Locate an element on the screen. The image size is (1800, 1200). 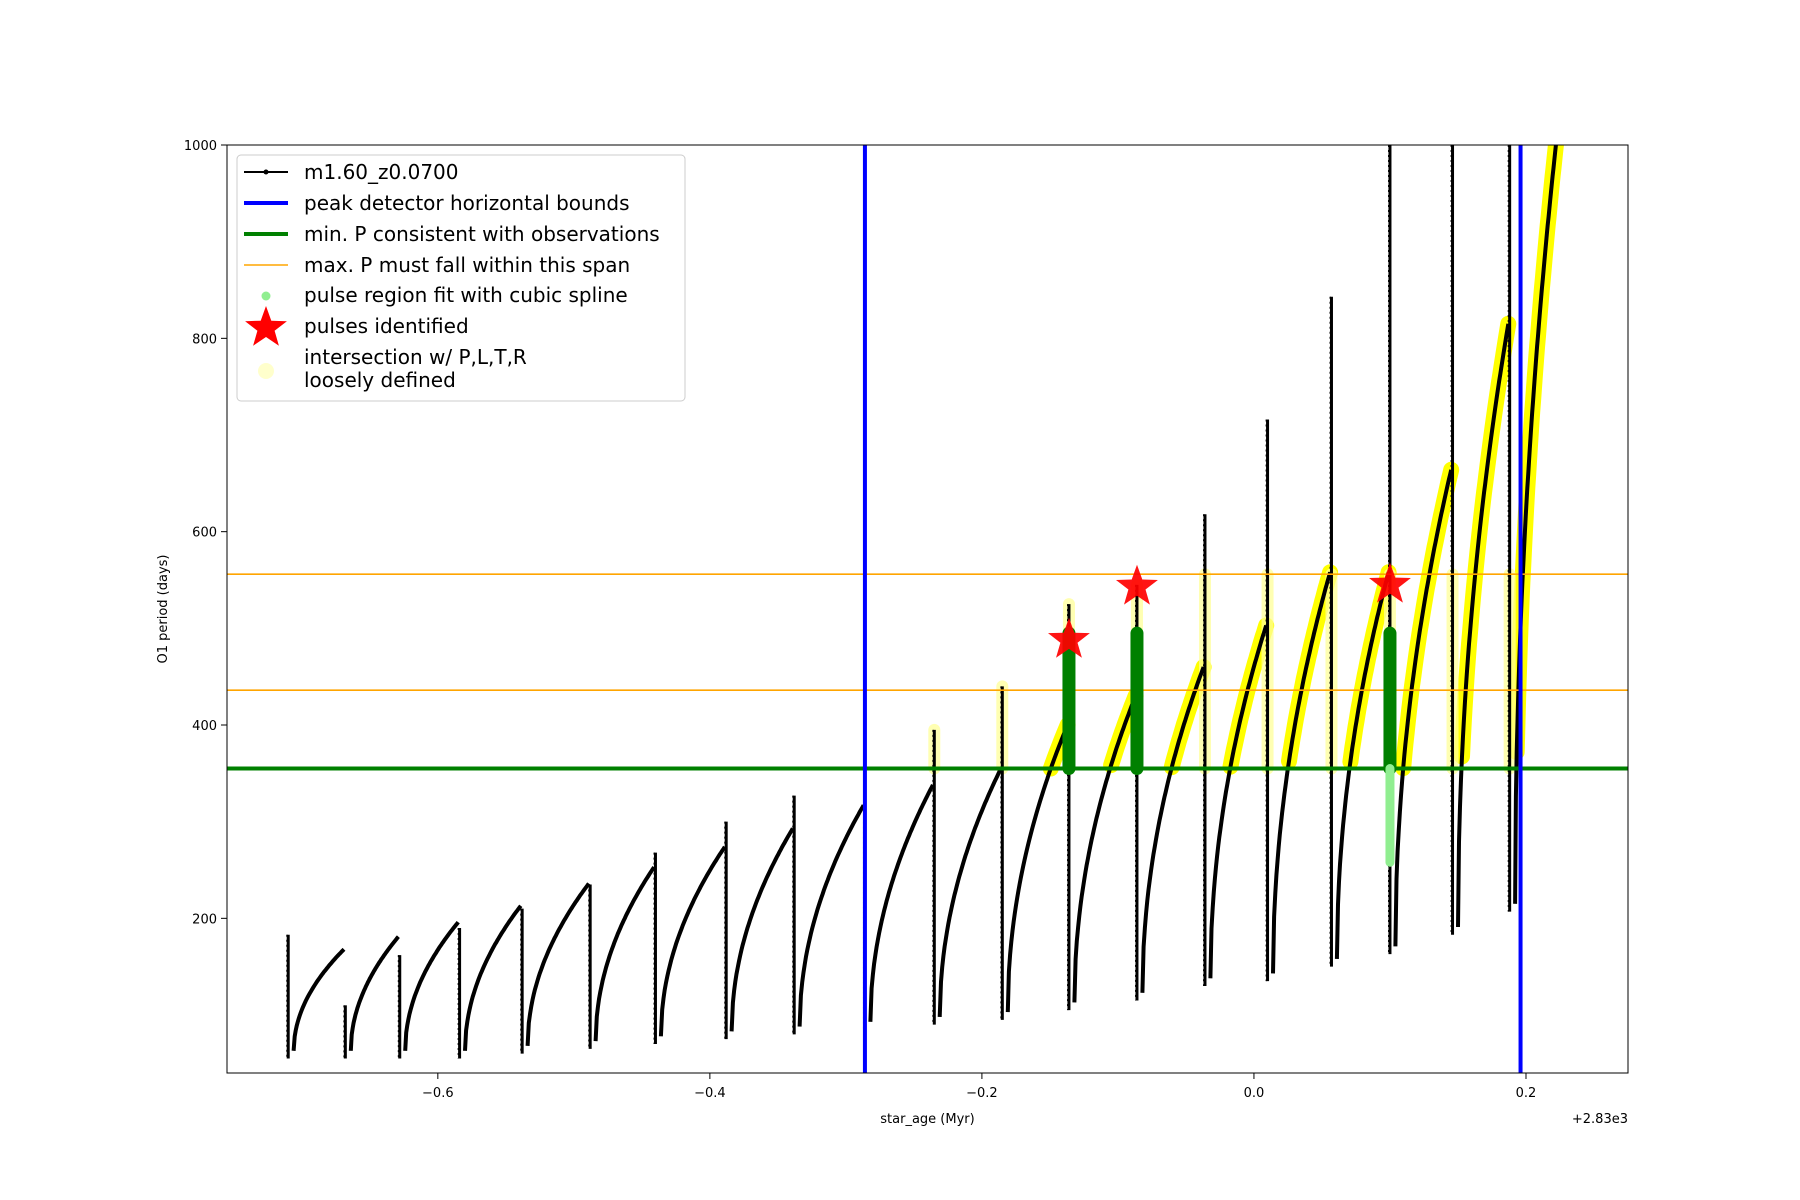
legend-label: pulse region fit with cubic spline is located at coordinates (466, 295).